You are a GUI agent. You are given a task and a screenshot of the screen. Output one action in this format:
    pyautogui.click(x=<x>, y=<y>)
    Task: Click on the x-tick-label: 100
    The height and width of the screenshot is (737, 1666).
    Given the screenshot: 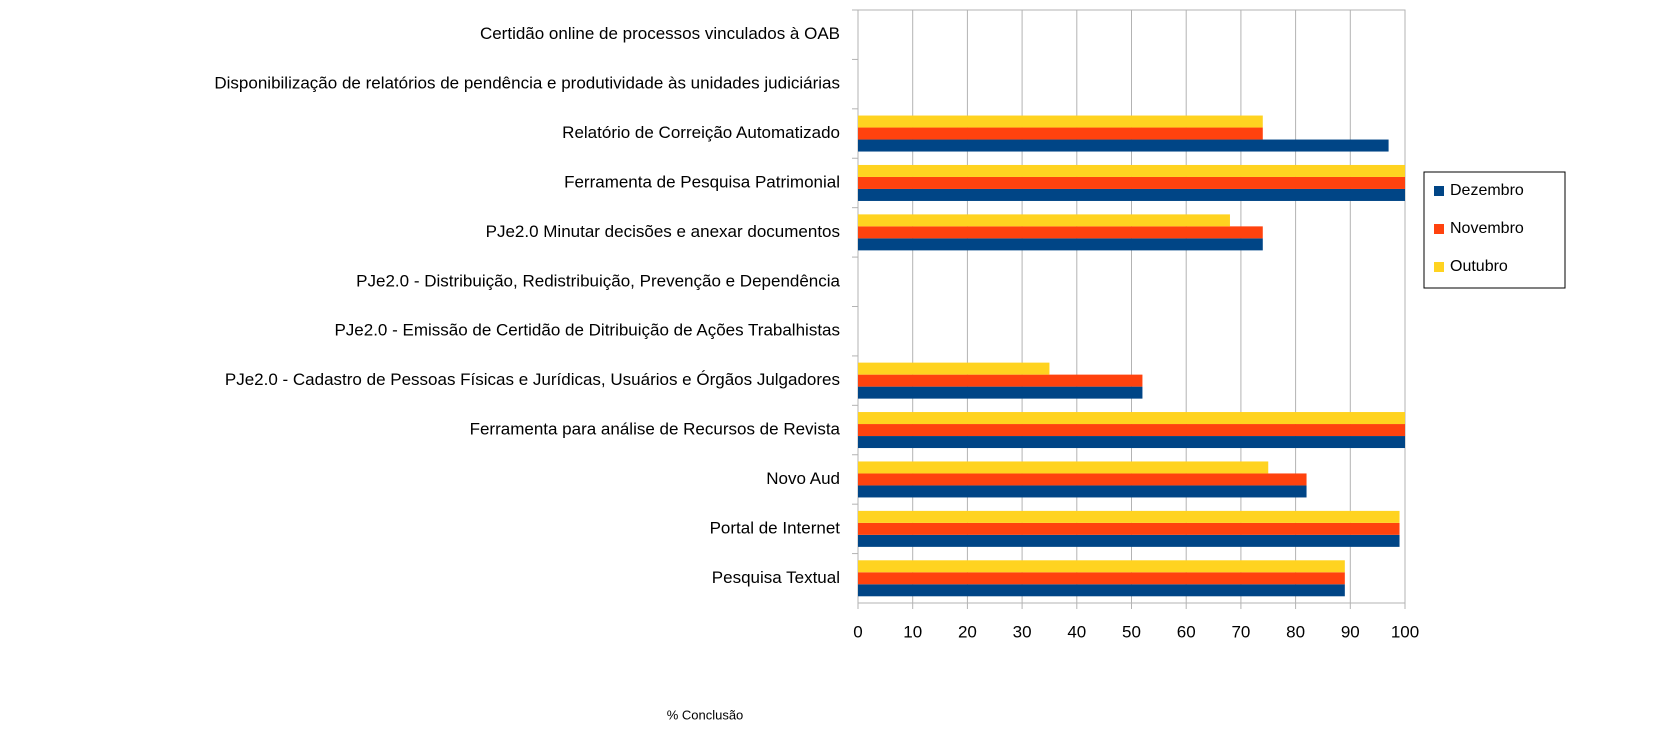 What is the action you would take?
    pyautogui.click(x=1405, y=631)
    